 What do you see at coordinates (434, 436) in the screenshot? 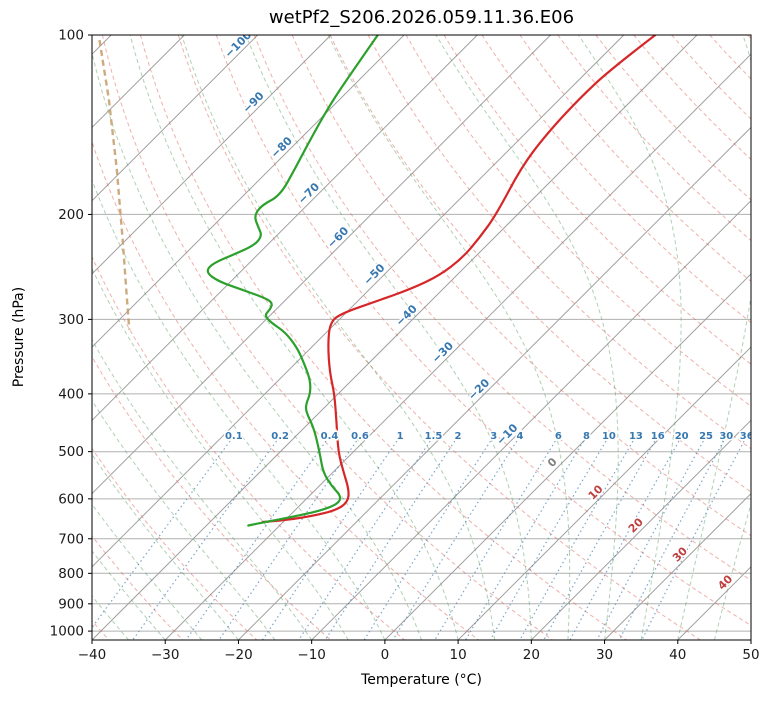
I see `mixing-ratio-label: 1.5` at bounding box center [434, 436].